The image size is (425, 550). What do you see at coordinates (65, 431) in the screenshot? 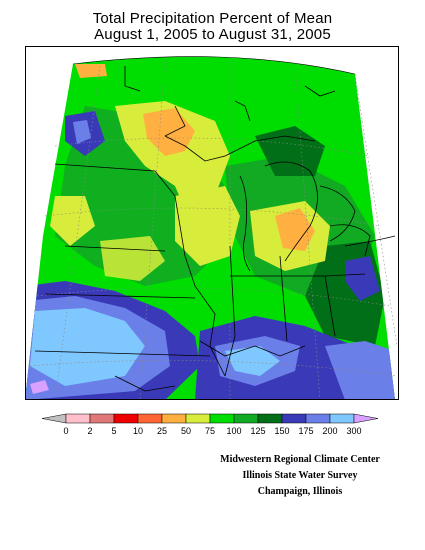
I see `legend-label: 0` at bounding box center [65, 431].